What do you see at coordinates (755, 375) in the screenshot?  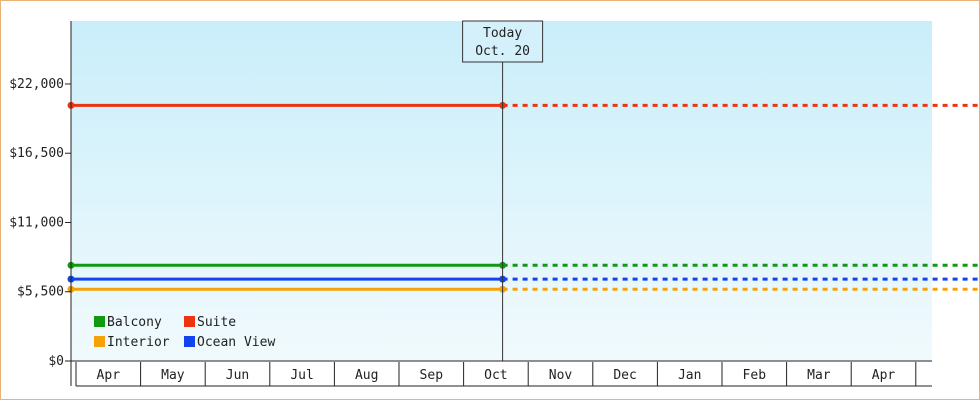 I see `month-label: Feb` at bounding box center [755, 375].